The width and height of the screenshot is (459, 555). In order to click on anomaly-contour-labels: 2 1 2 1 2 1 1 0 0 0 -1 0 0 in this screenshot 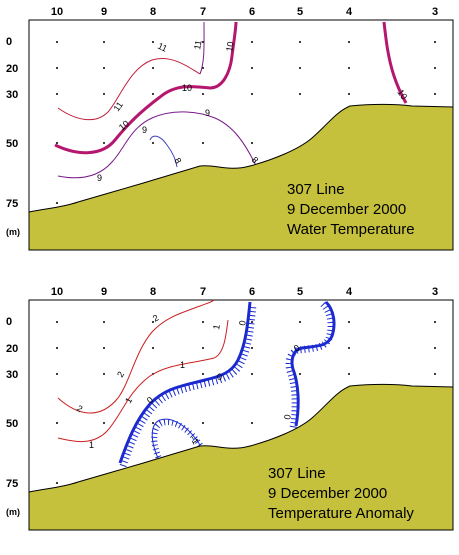, I will do `click(188, 381)`.